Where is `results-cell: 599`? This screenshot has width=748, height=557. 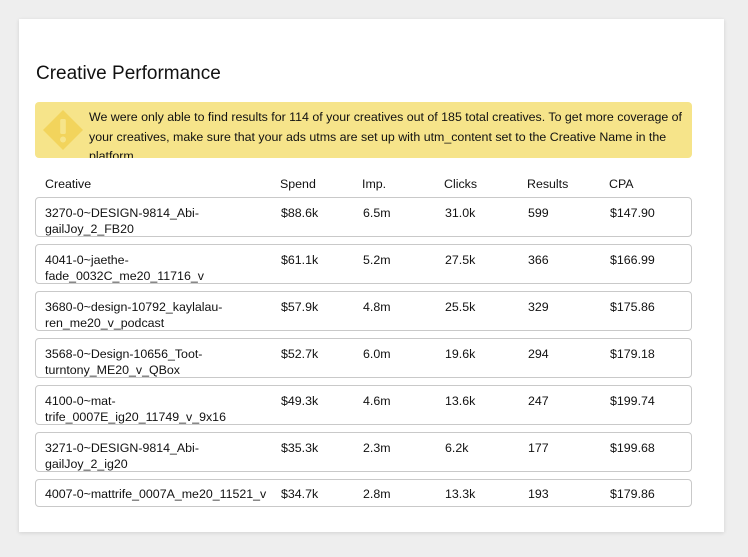 results-cell: 599 is located at coordinates (538, 213).